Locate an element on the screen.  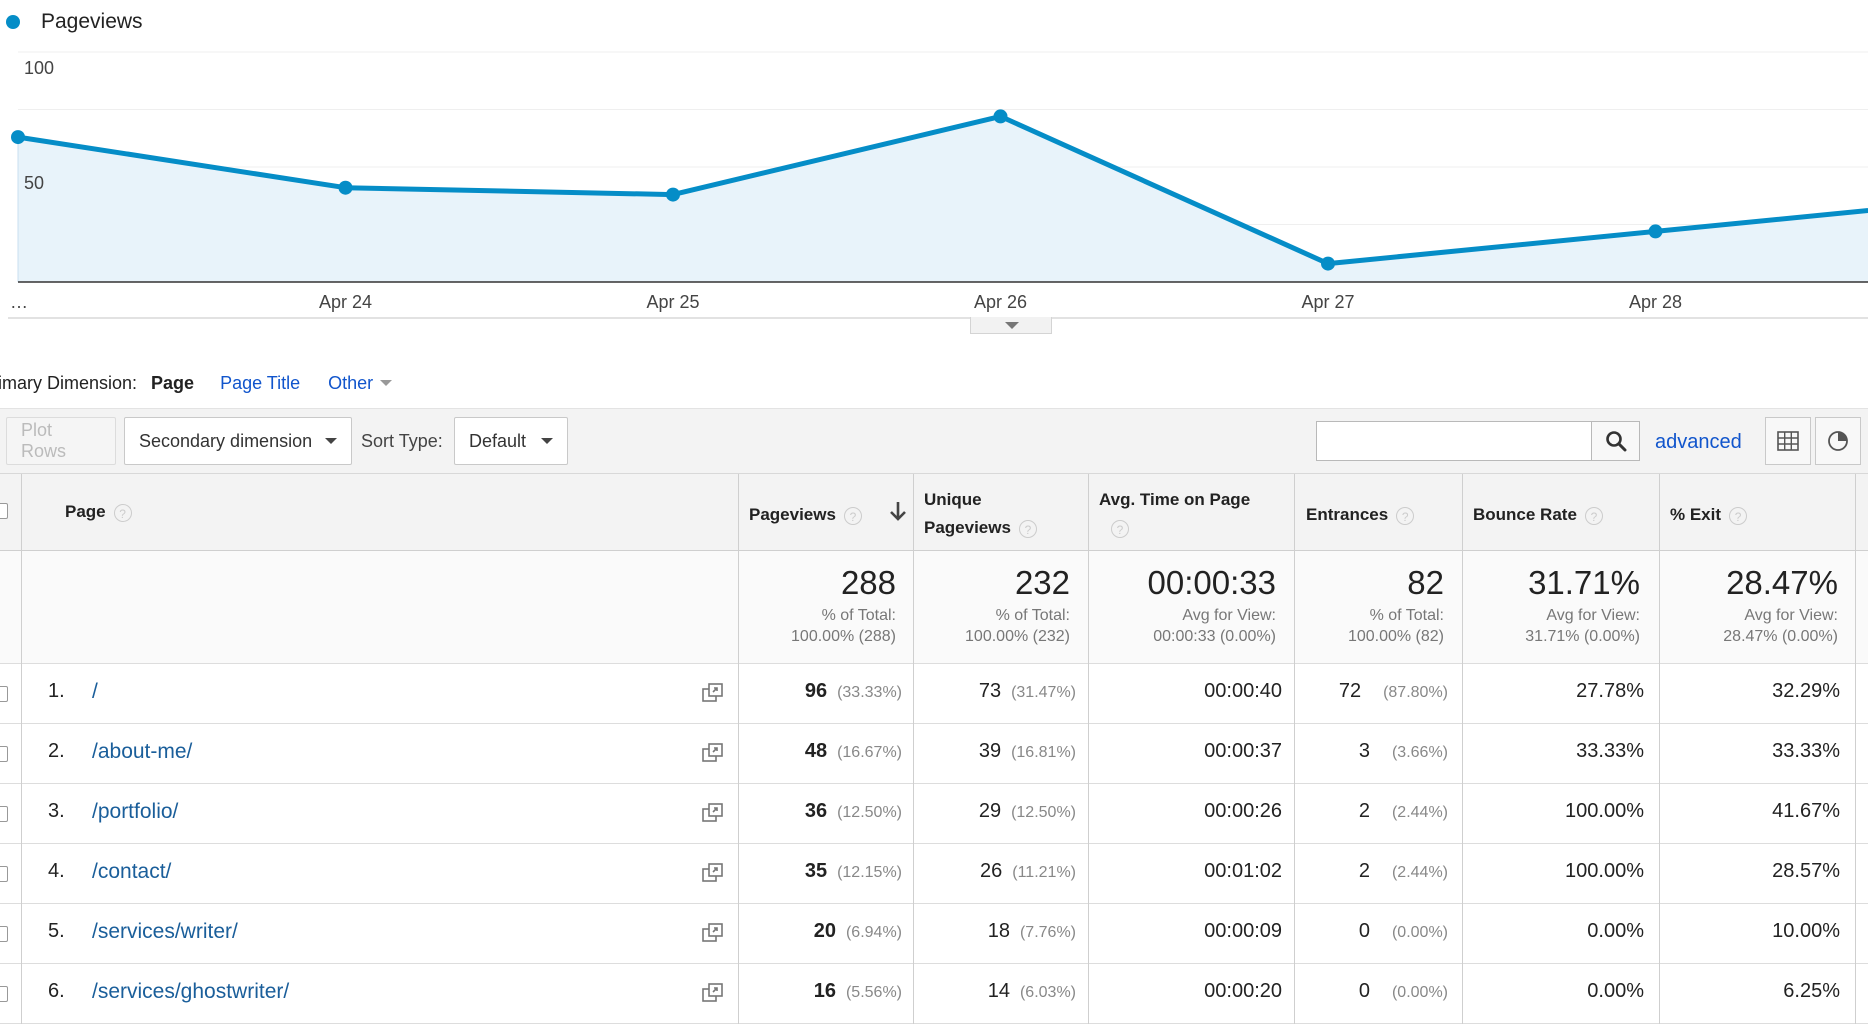
entrances-cell: 72 (87.80%) is located at coordinates (1393, 691).